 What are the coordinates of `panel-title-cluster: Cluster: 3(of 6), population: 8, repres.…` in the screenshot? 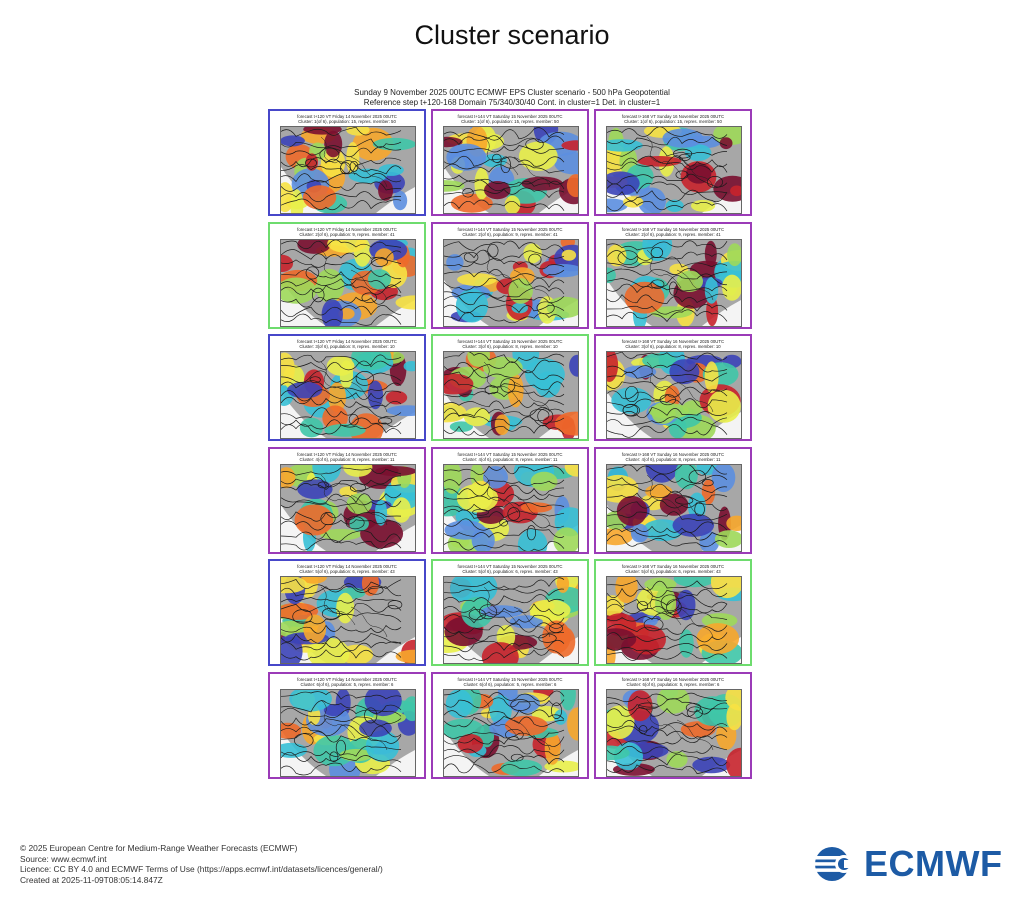 It's located at (673, 346).